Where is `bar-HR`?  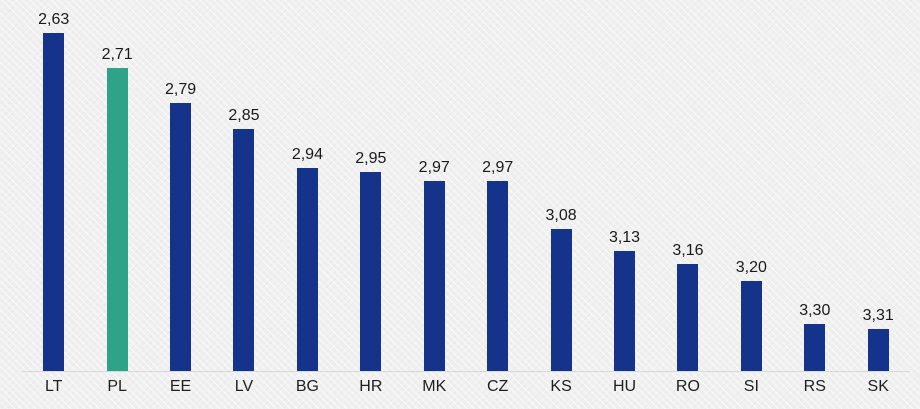 bar-HR is located at coordinates (371, 271).